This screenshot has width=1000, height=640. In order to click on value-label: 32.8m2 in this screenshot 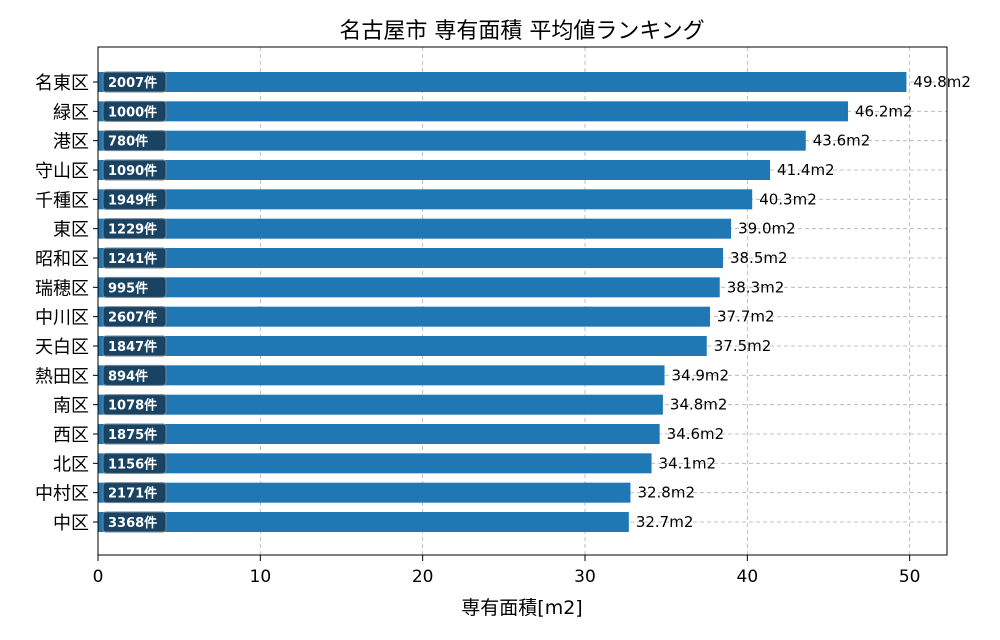, I will do `click(666, 493)`.